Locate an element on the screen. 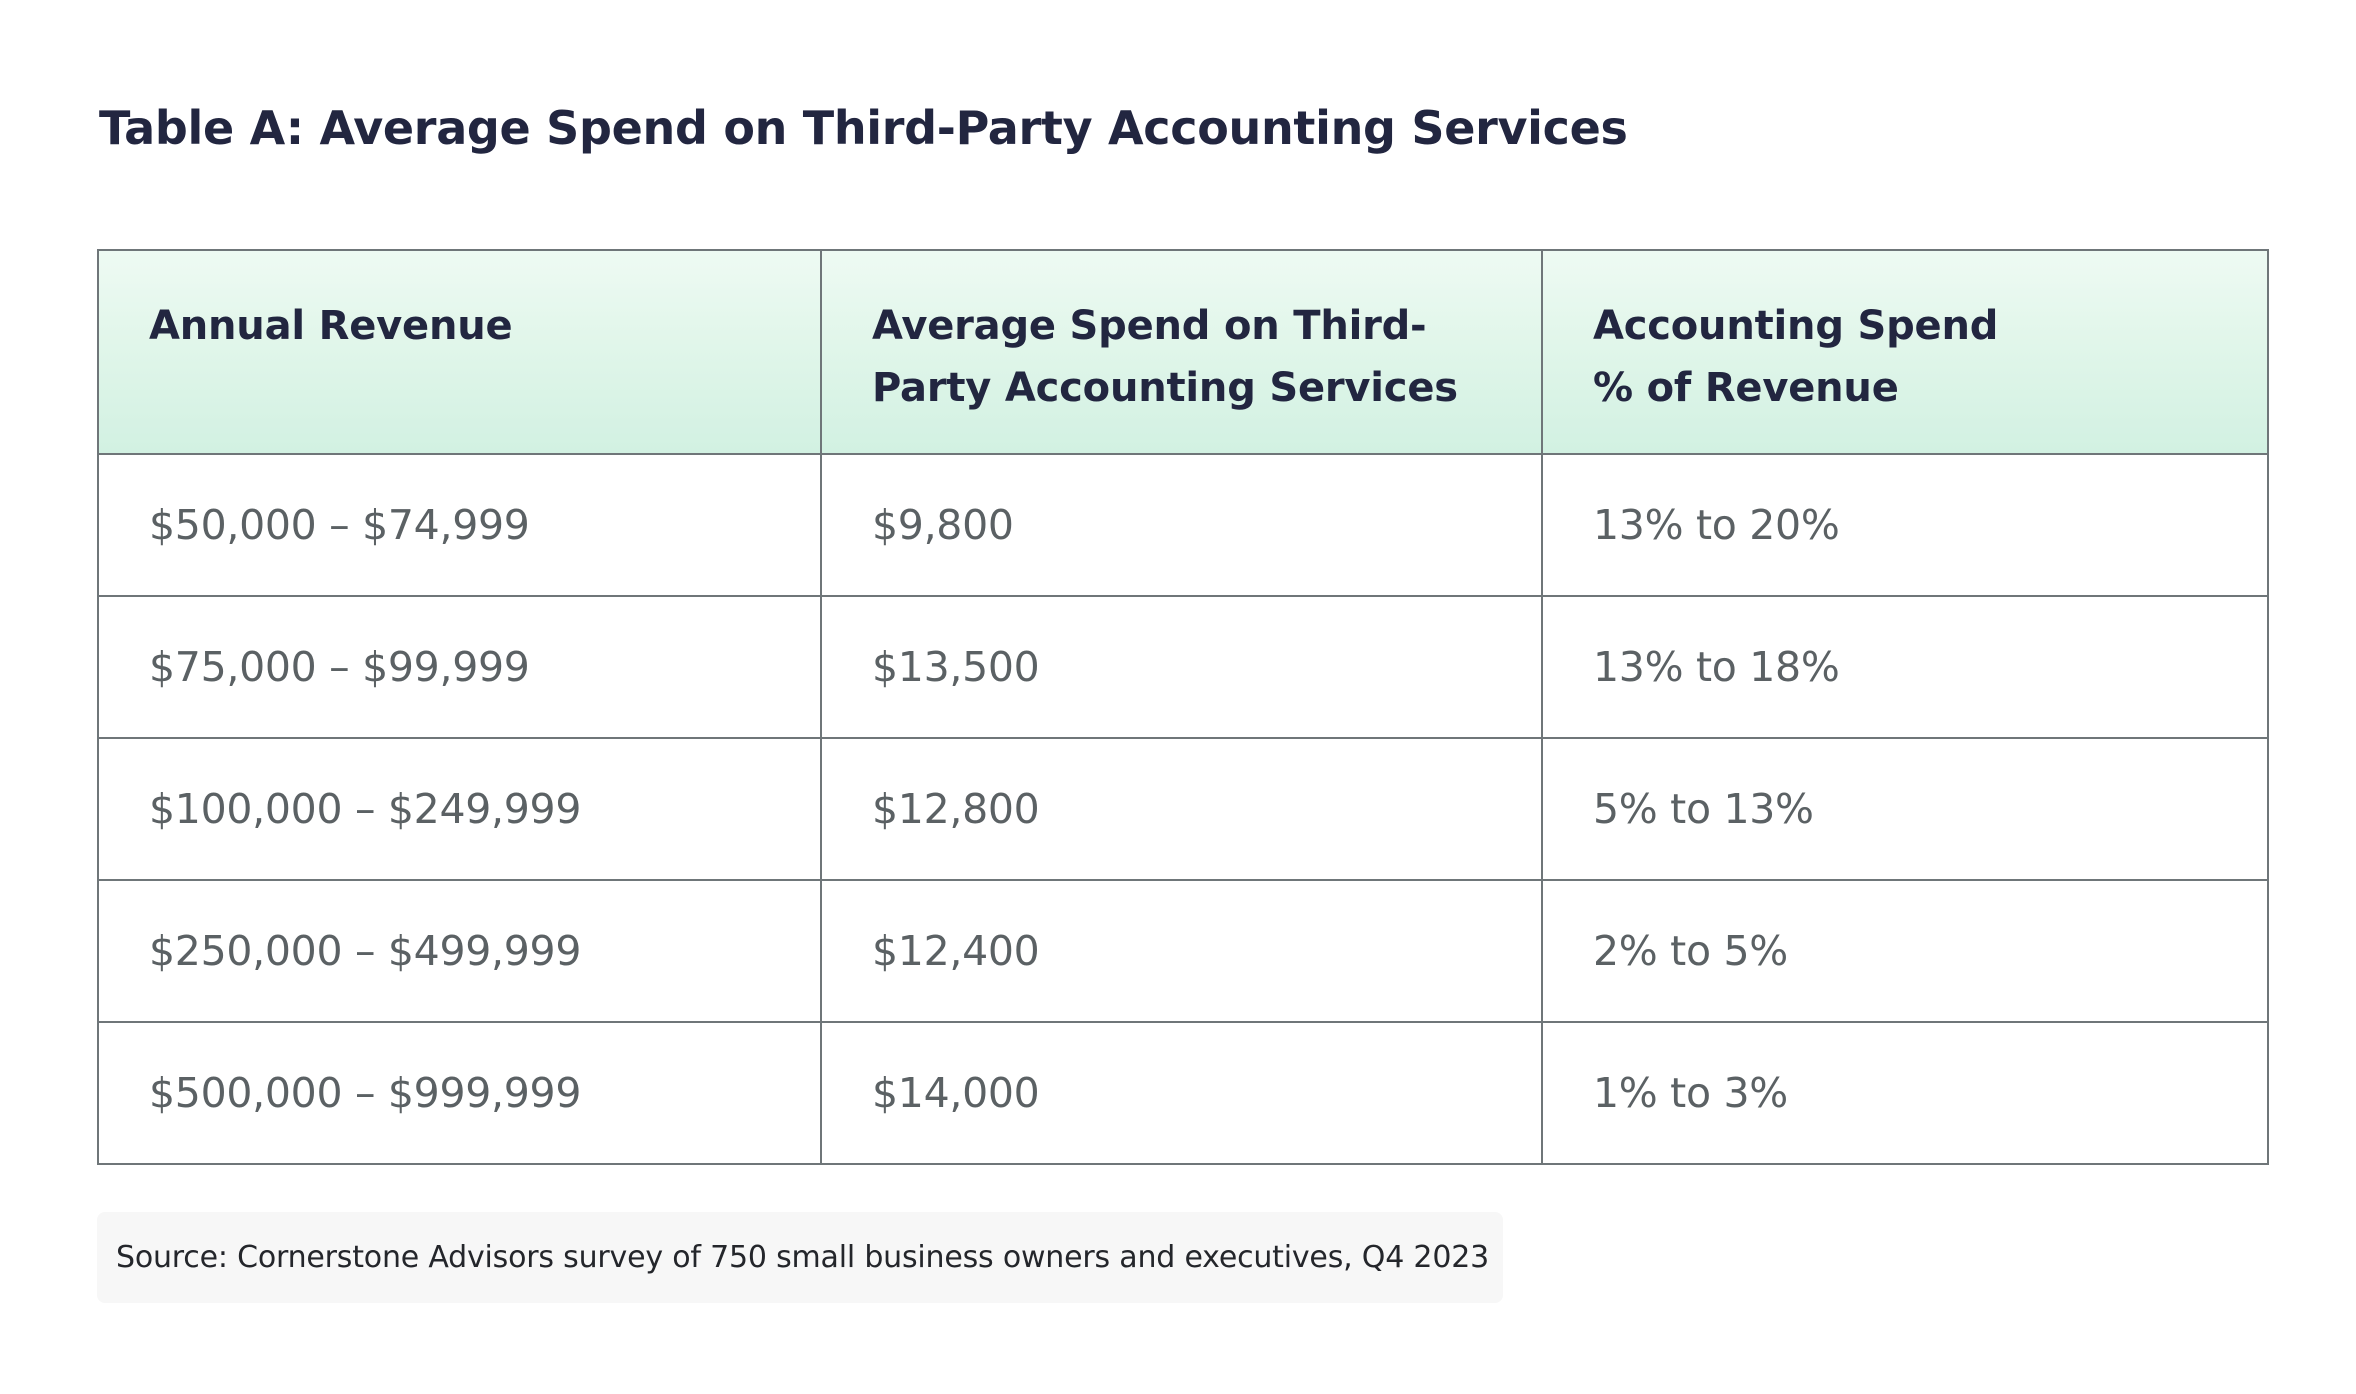  cell-percent-of-revenue: 2% to 5% is located at coordinates (1905, 951).